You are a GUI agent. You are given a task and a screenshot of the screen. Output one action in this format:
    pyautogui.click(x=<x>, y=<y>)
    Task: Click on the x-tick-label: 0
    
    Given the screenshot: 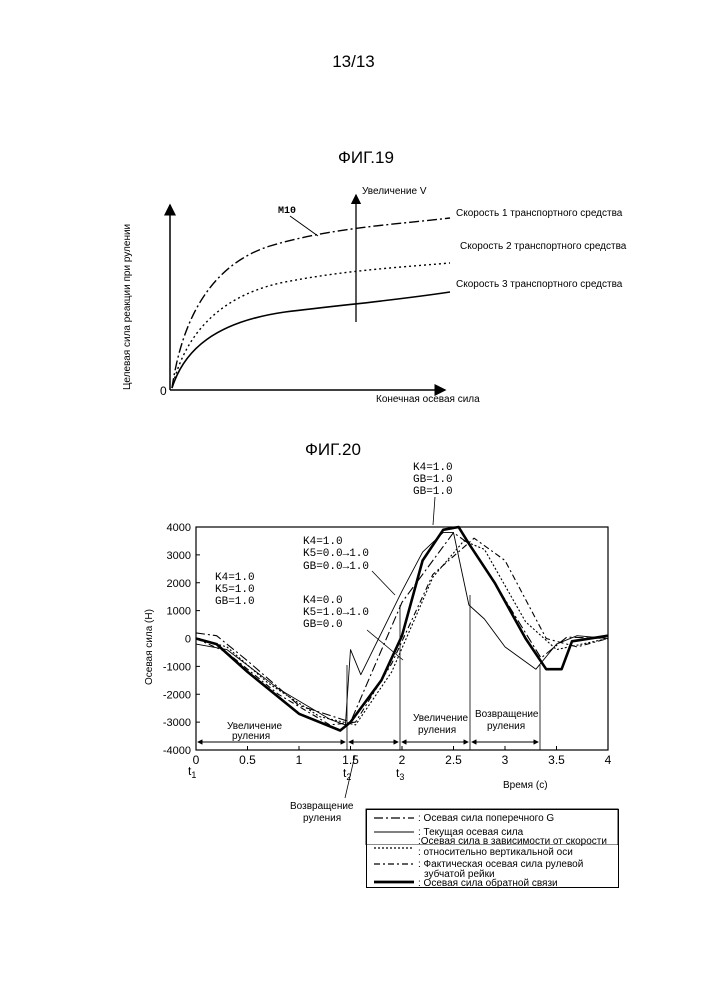 What is the action you would take?
    pyautogui.click(x=196, y=760)
    